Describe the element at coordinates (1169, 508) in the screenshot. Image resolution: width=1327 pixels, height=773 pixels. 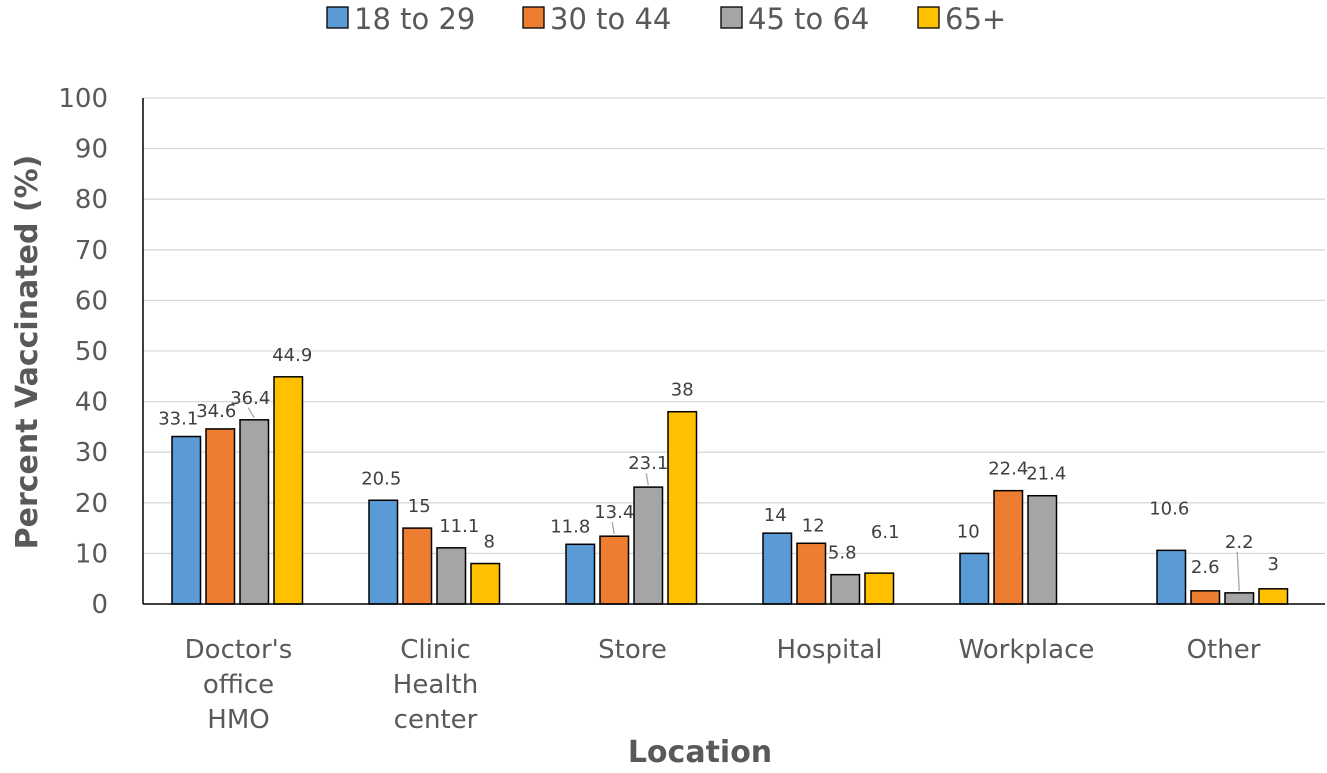
I see `data-label: 10.6` at that location.